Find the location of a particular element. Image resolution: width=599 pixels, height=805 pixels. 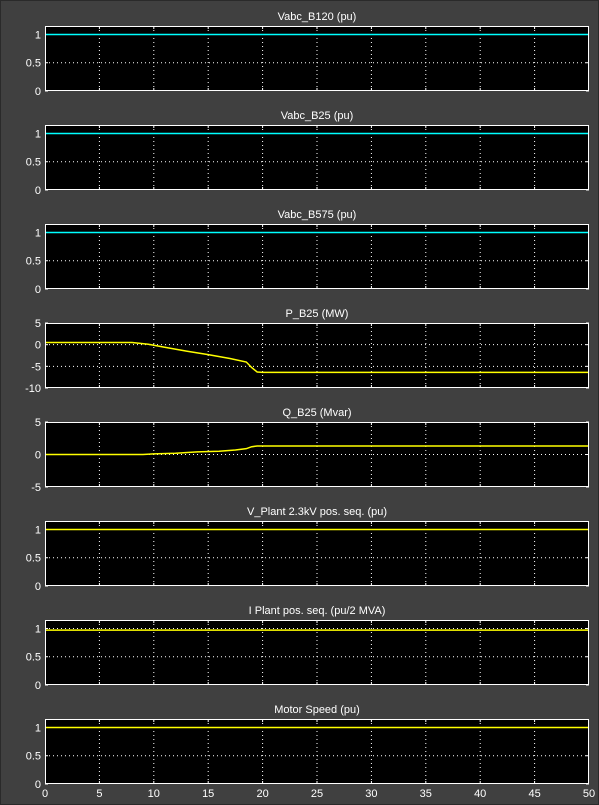

x-tick-label: 10 is located at coordinates (154, 794).